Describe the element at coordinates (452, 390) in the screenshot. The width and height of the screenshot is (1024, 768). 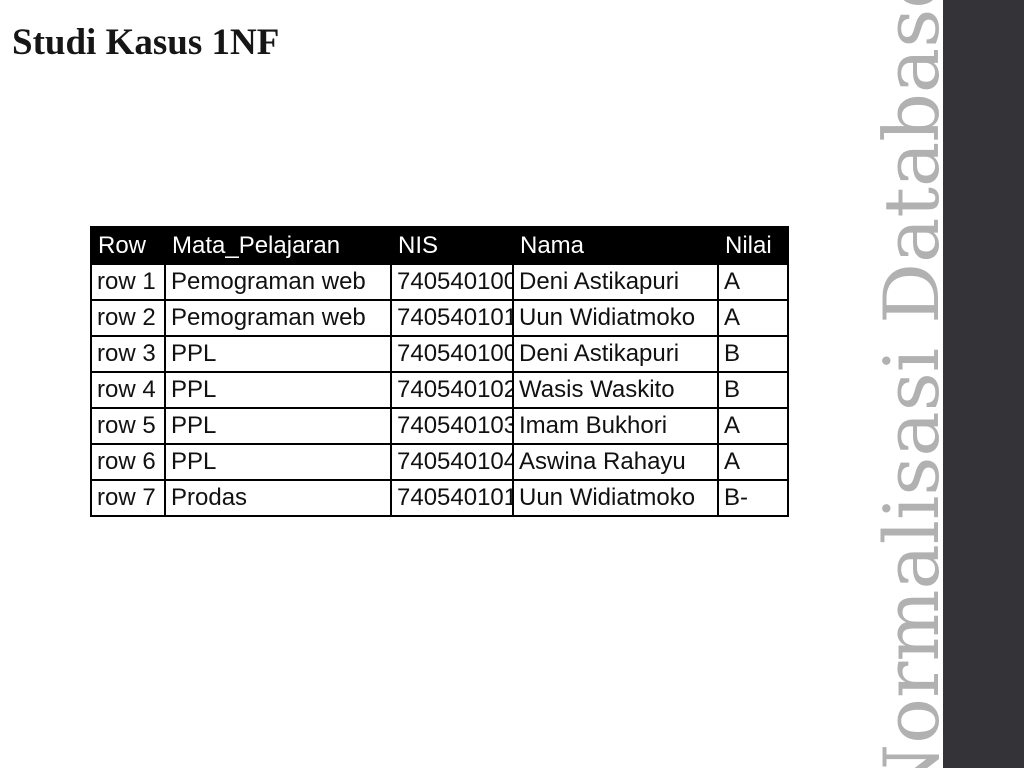
I see `table-cell: 740540102` at that location.